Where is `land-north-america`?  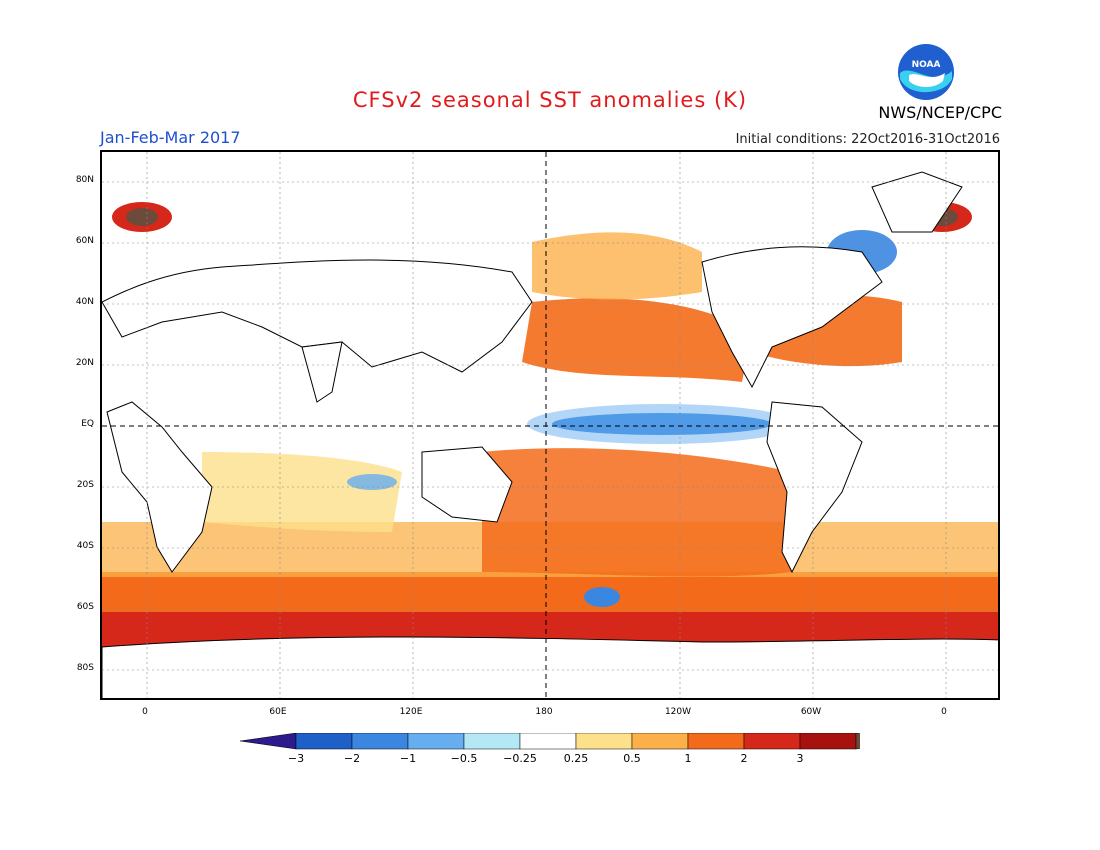
land-north-america is located at coordinates (792, 317).